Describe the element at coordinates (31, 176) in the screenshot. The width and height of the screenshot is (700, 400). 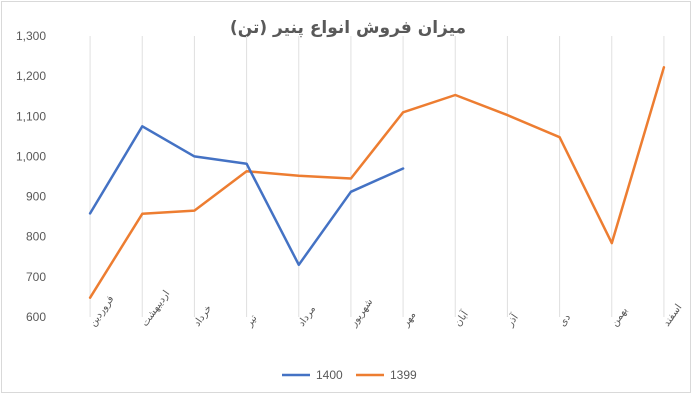
I see `y-axis-ticks: 600 700 800 900 1,000 1,100 1,200 1,300` at that location.